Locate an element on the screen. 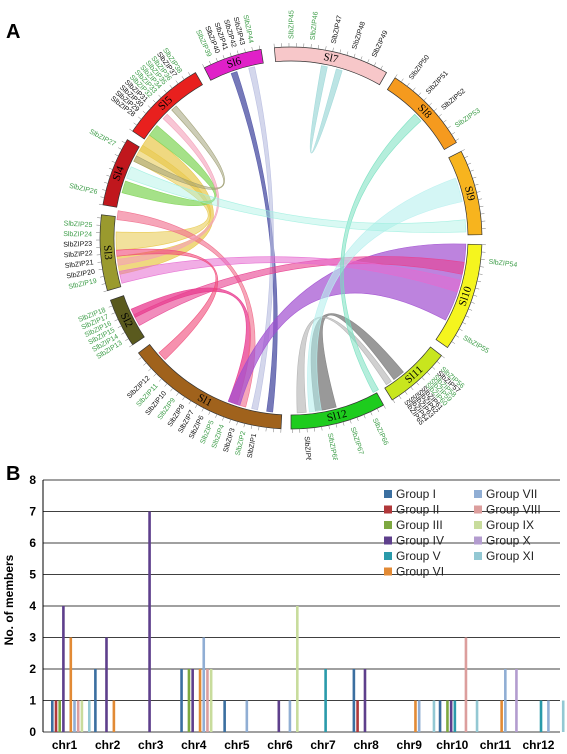  gene-label: SlbZIP54 is located at coordinates (503, 264).